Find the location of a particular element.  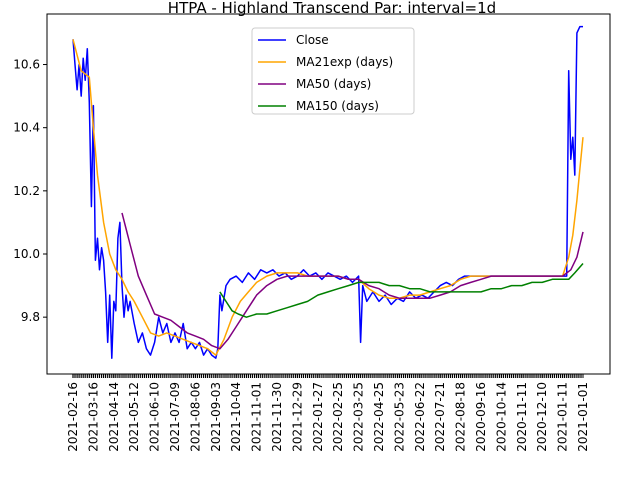

y-tick-label: 10.6 is located at coordinates (26, 65).